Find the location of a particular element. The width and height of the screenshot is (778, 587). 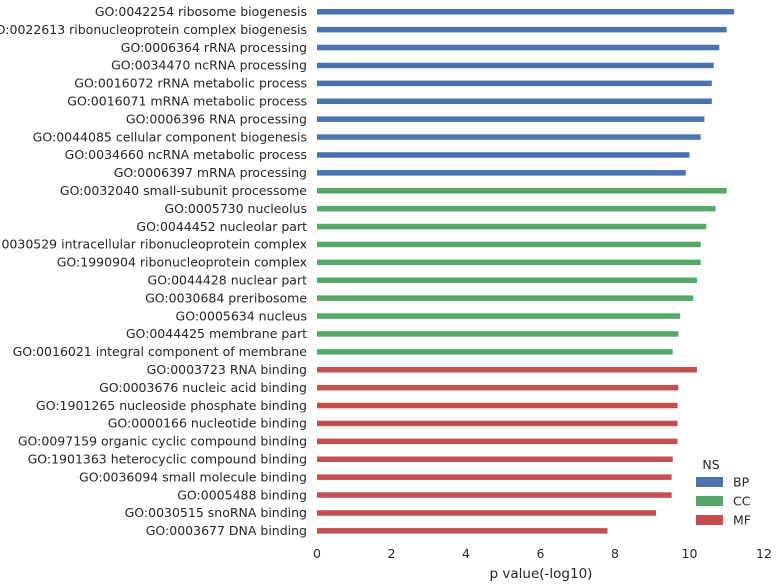

category-label-6: GO:0016071 mRNA metabolic process is located at coordinates (187, 101).